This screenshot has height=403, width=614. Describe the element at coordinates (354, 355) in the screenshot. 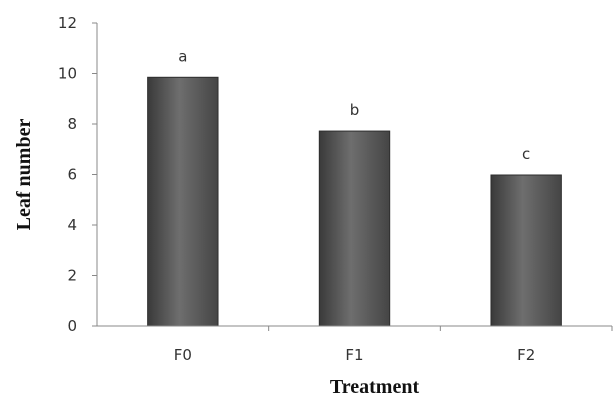

I see `x-tick-label: F1` at that location.